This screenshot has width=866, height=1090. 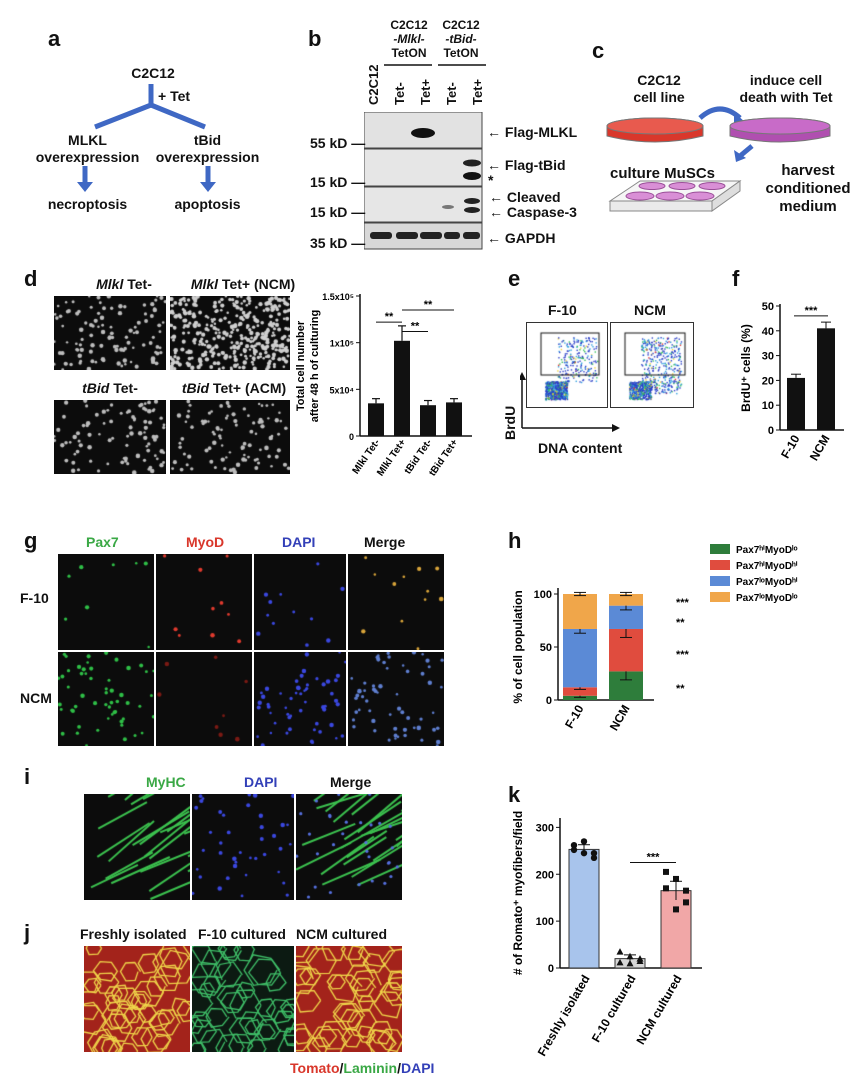 What do you see at coordinates (338, 143) in the screenshot?
I see `marker-55kd: 55 kD —` at bounding box center [338, 143].